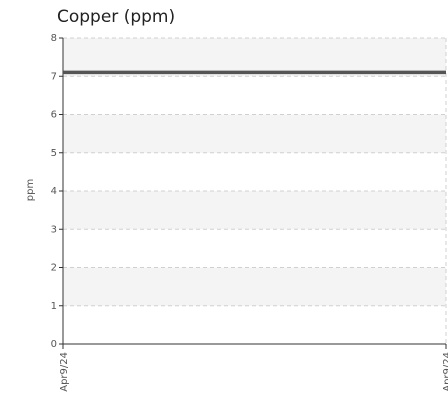 This screenshot has height=400, width=448. Describe the element at coordinates (54, 191) in the screenshot. I see `y-tick-label: 4` at that location.